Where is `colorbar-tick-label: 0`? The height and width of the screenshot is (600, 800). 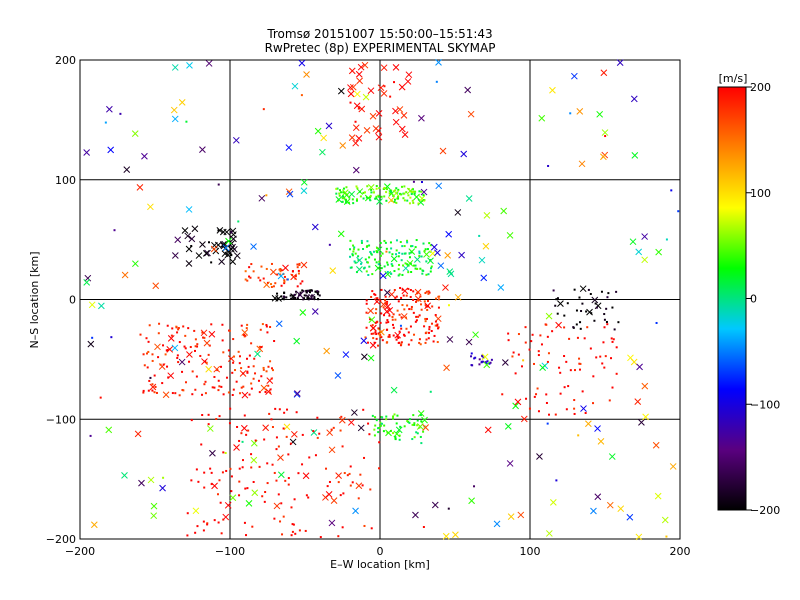
colorbar-tick-label: 0 is located at coordinates (753, 299).